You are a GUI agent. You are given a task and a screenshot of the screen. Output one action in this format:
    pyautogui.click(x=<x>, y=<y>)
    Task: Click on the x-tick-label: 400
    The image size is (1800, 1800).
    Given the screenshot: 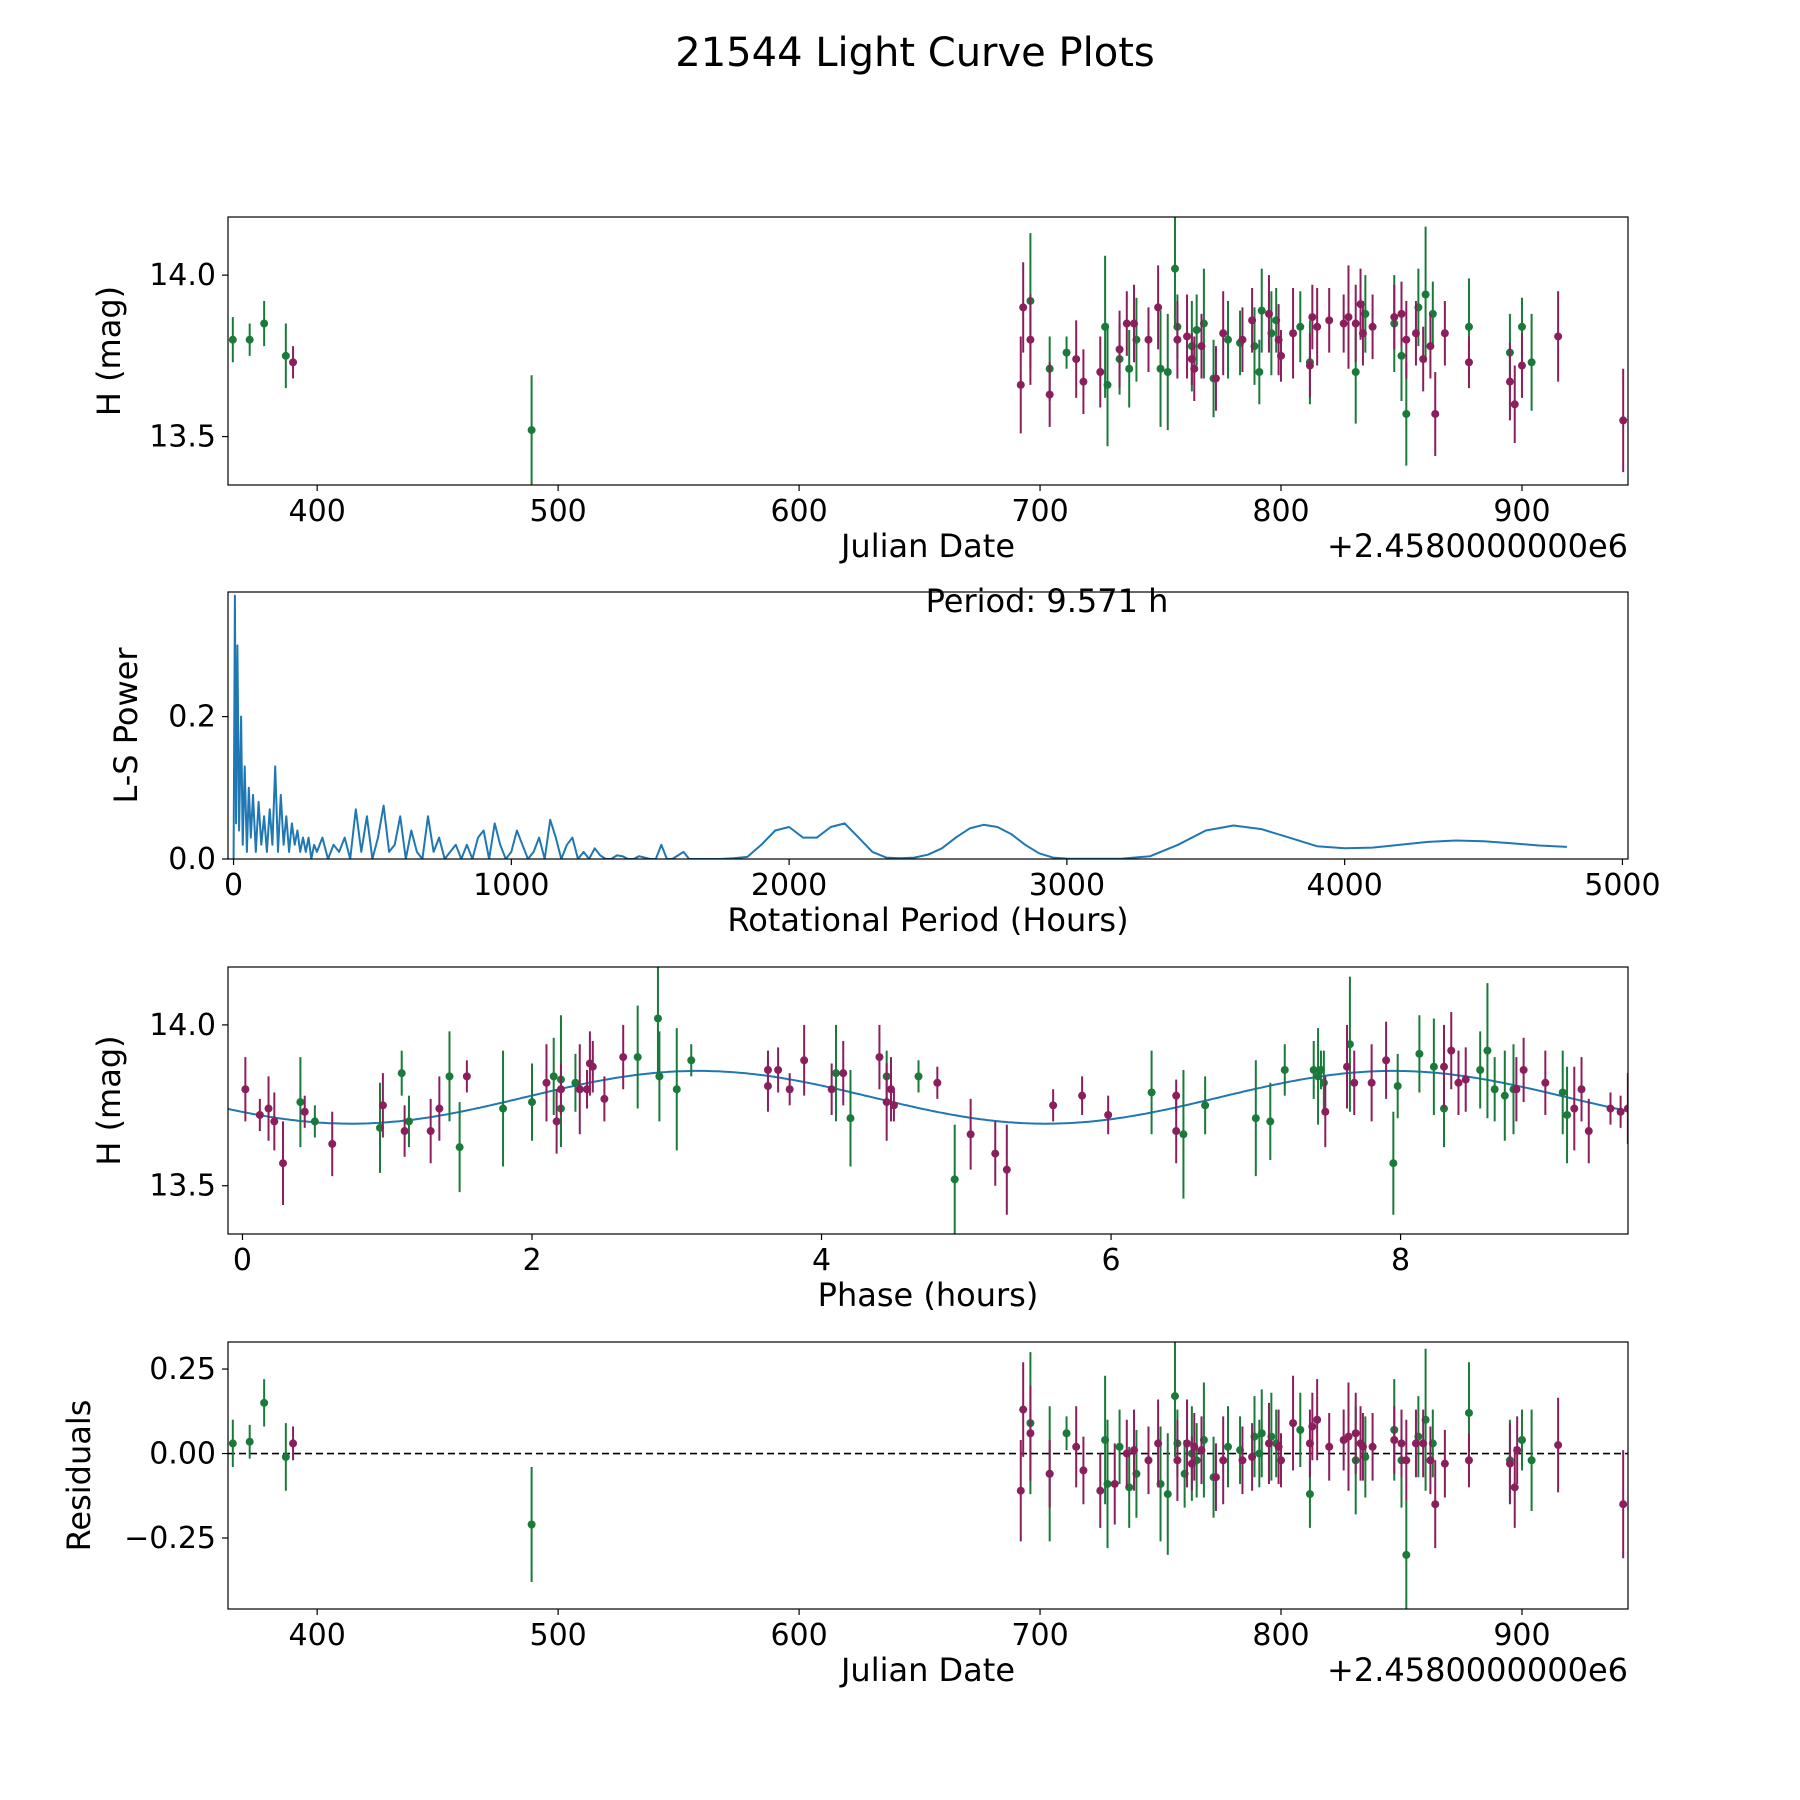 What is the action you would take?
    pyautogui.click(x=317, y=1635)
    